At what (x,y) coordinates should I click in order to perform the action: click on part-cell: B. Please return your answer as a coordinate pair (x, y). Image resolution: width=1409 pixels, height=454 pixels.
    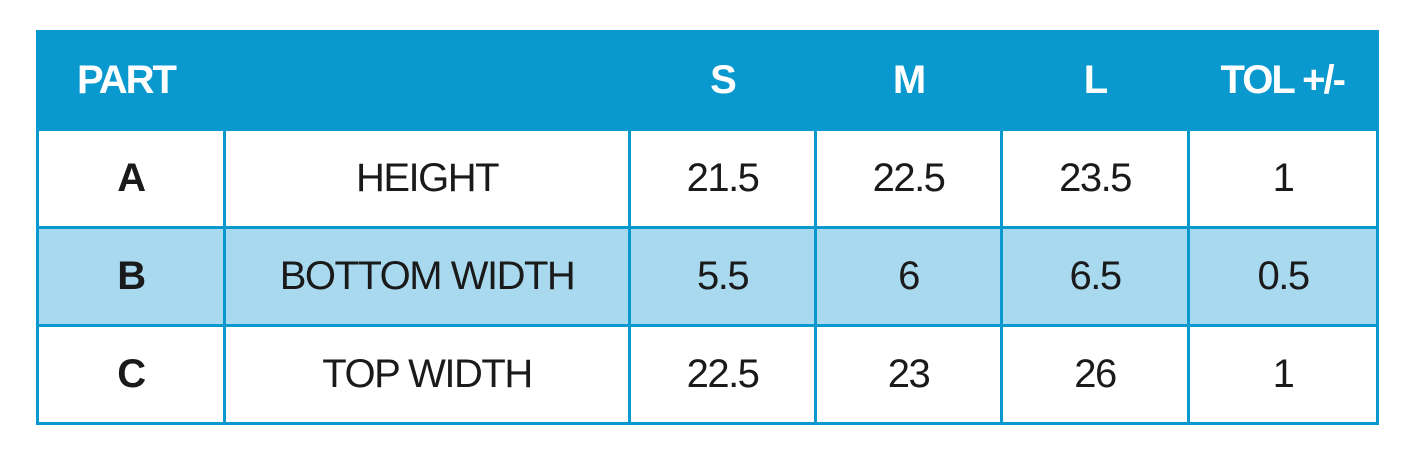
    Looking at the image, I should click on (131, 276).